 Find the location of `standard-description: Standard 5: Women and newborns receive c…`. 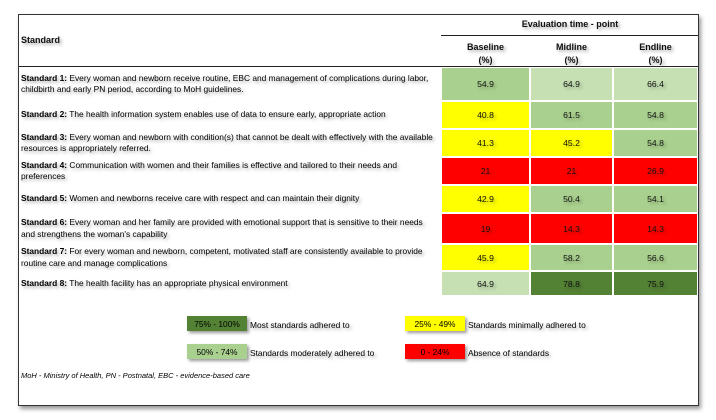

standard-description: Standard 5: Women and newborns receive c… is located at coordinates (230, 199).